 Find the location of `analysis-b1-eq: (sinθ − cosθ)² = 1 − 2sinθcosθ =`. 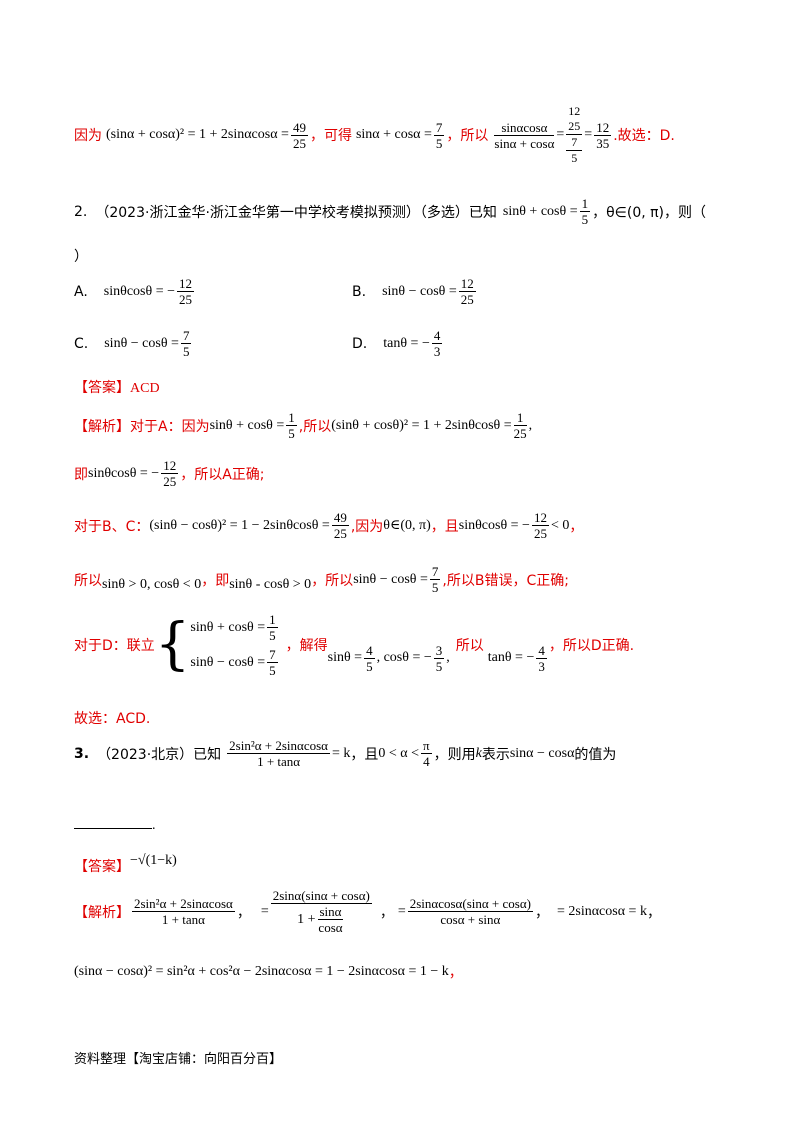

analysis-b1-eq: (sinθ − cosθ)² = 1 − 2sinθcosθ = is located at coordinates (239, 525).